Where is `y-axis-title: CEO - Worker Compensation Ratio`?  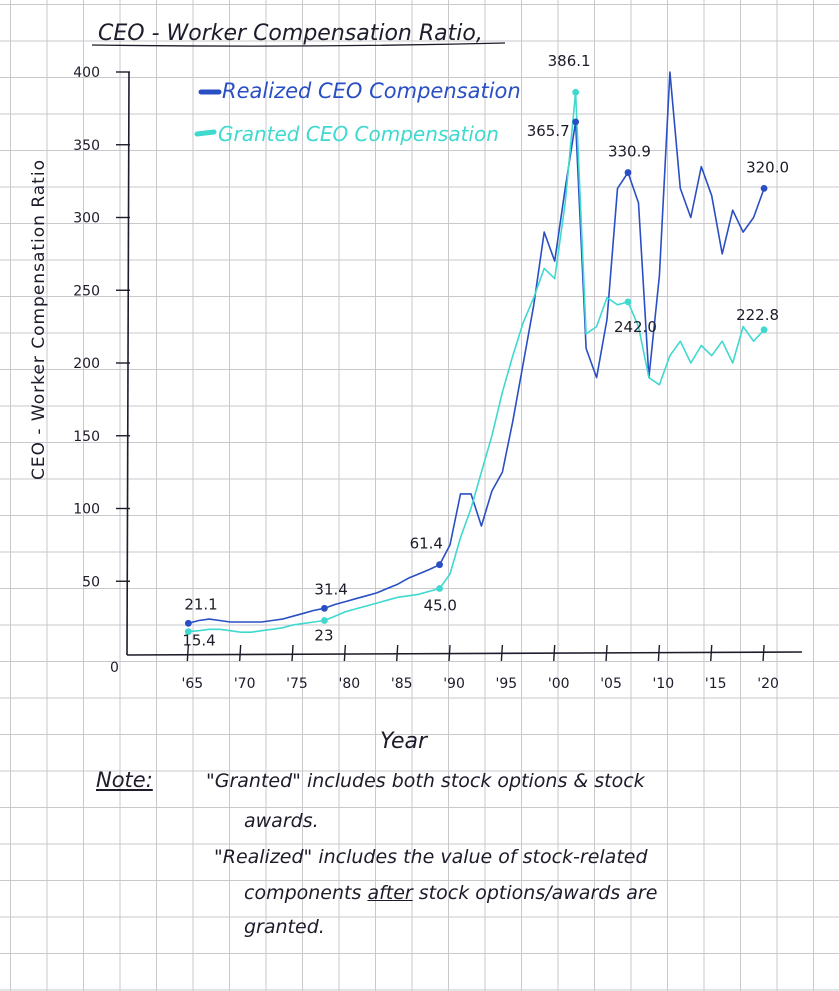 y-axis-title: CEO - Worker Compensation Ratio is located at coordinates (39, 319).